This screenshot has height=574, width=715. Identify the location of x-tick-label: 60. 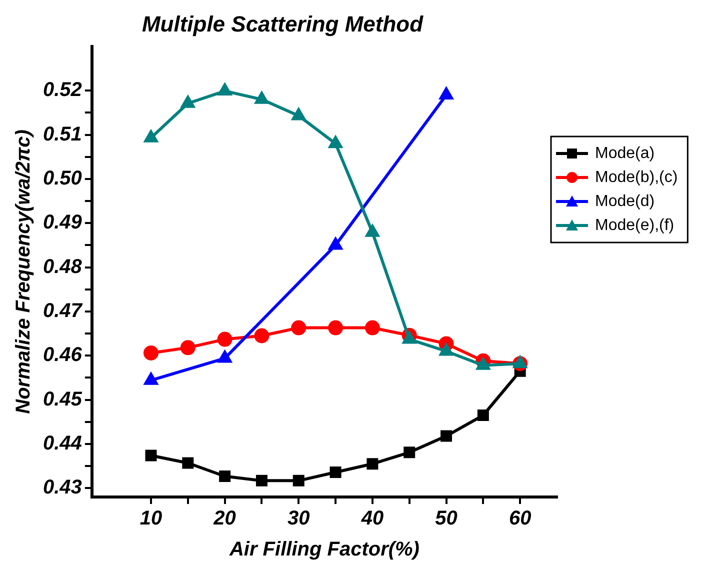
(520, 519).